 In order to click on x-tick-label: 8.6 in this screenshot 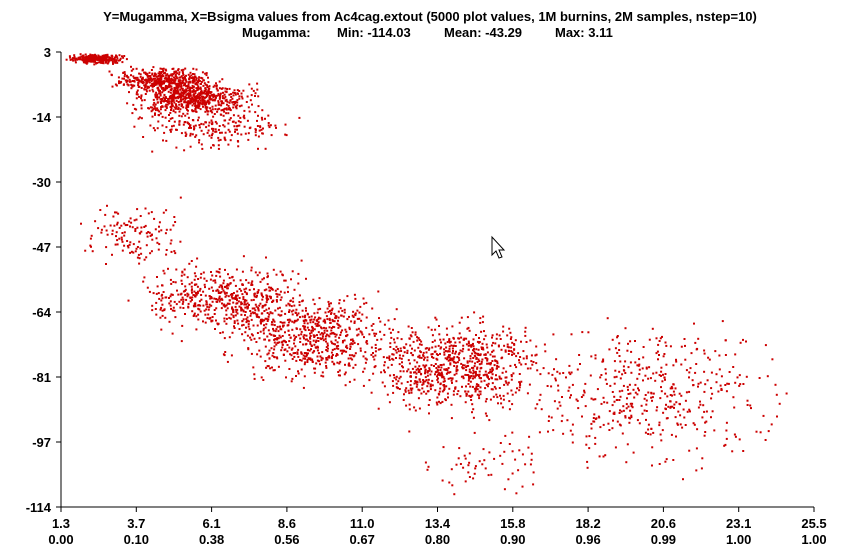, I will do `click(287, 523)`.